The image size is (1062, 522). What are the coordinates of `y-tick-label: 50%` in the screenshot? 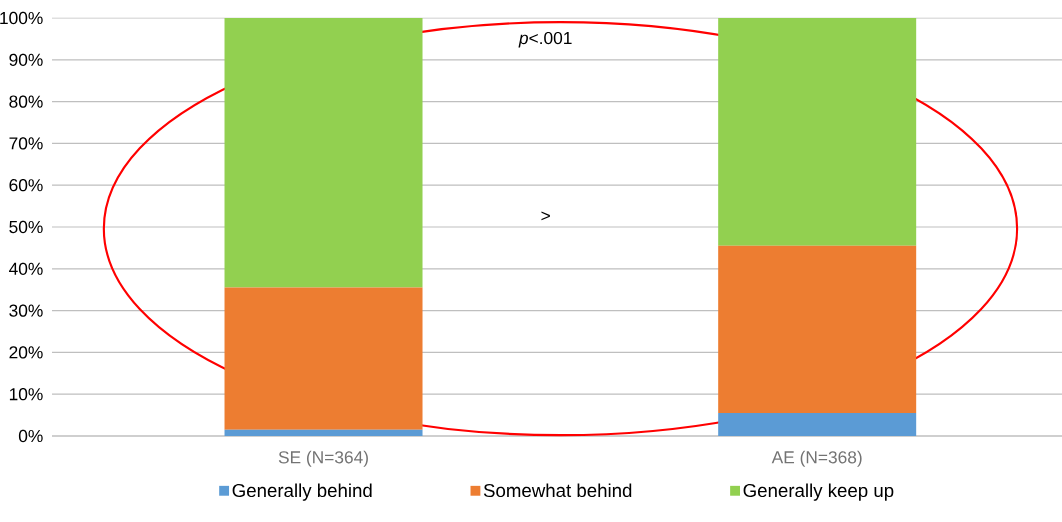 It's located at (26, 227).